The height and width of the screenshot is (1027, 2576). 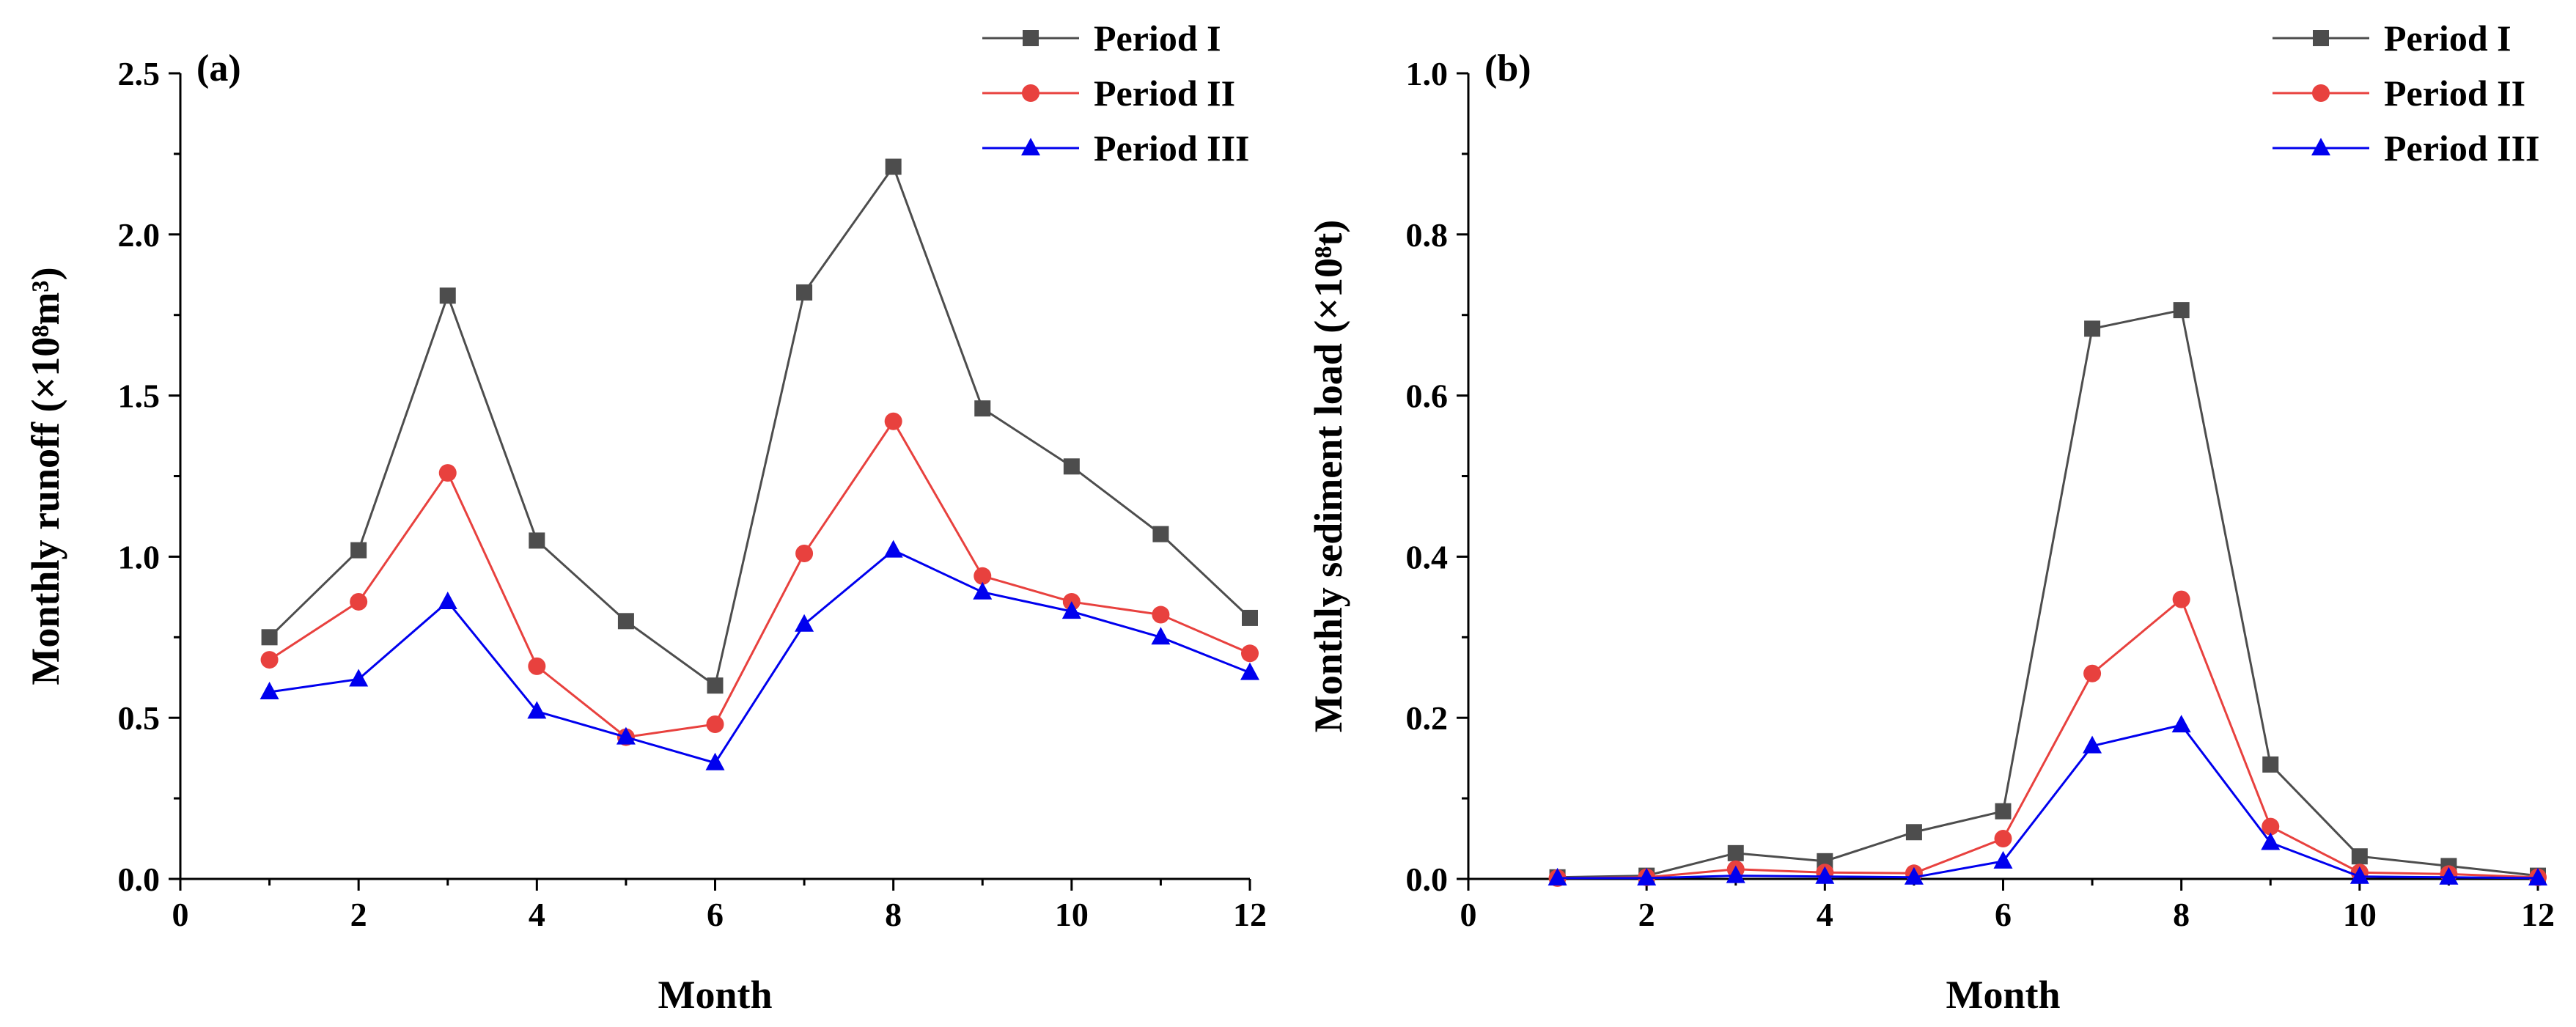 What do you see at coordinates (2181, 914) in the screenshot?
I see `x-tick-label: 8` at bounding box center [2181, 914].